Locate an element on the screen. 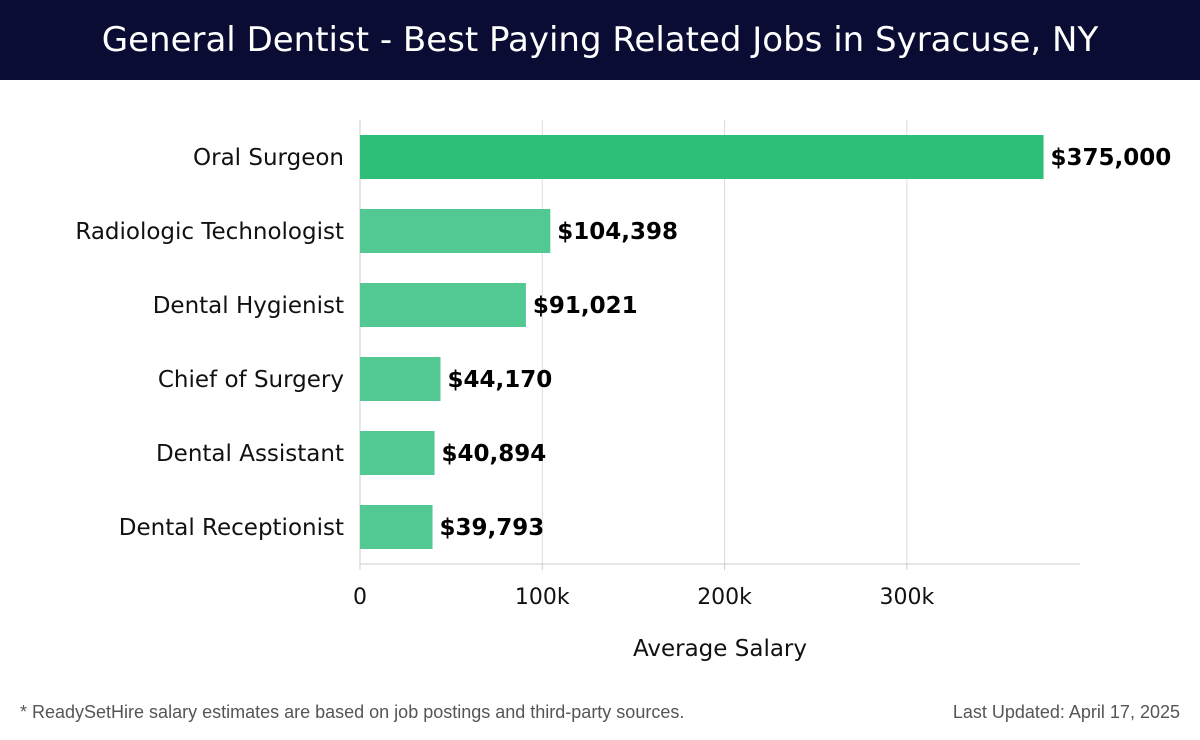  x-tick-label: 0 is located at coordinates (360, 597).